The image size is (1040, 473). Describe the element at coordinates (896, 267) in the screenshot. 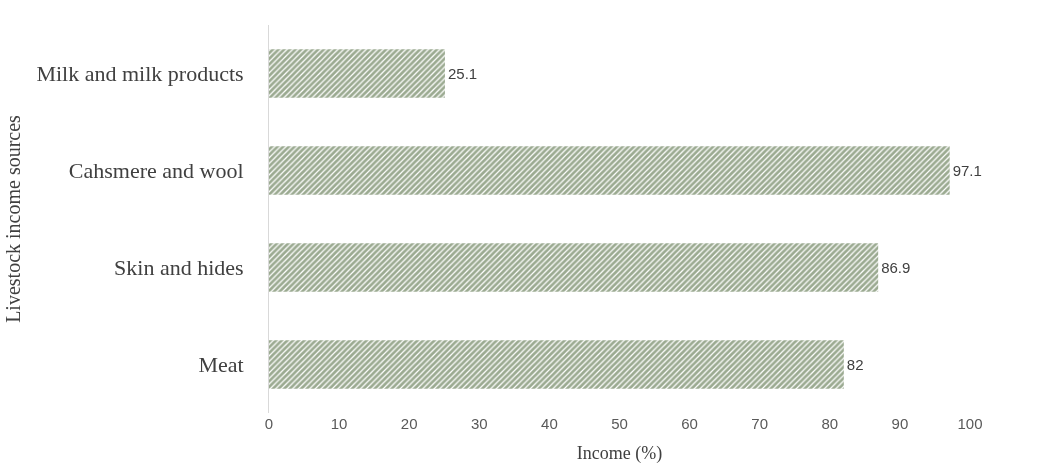

I see `data-label: 86.9` at that location.